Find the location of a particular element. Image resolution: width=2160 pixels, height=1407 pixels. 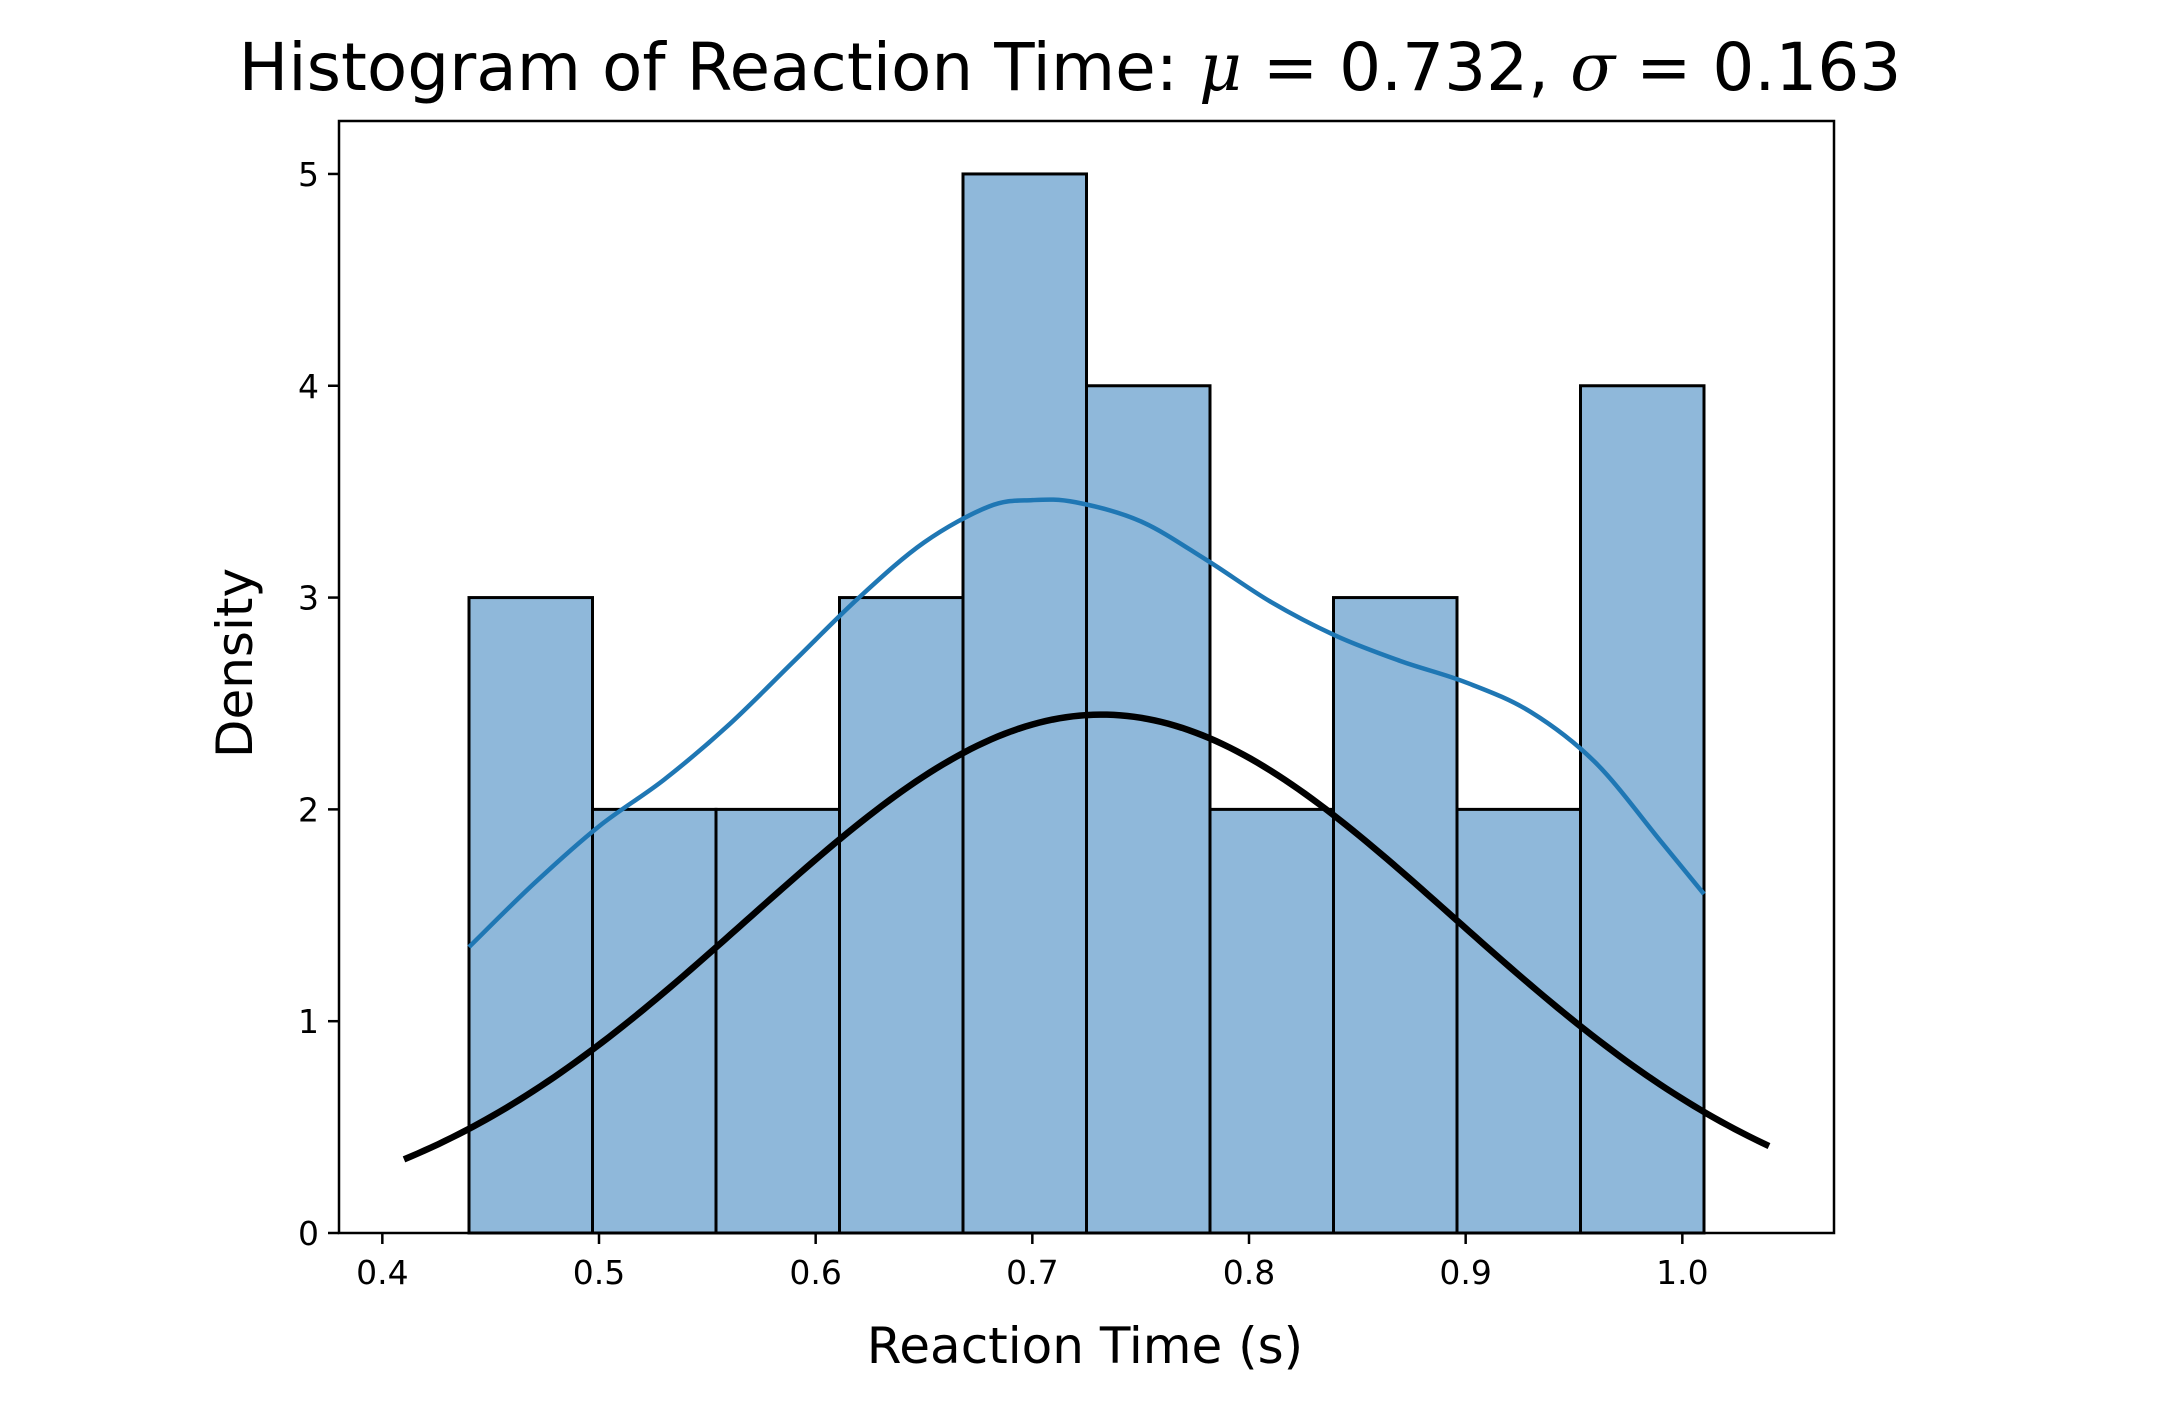

x-axis-label: Reaction Time (s) is located at coordinates (1085, 1346).